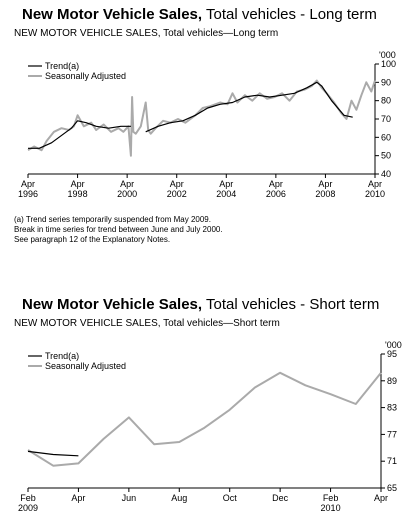 Image resolution: width=418 pixels, height=524 pixels. What do you see at coordinates (392, 381) in the screenshot?
I see `y-tick-label: 89` at bounding box center [392, 381].